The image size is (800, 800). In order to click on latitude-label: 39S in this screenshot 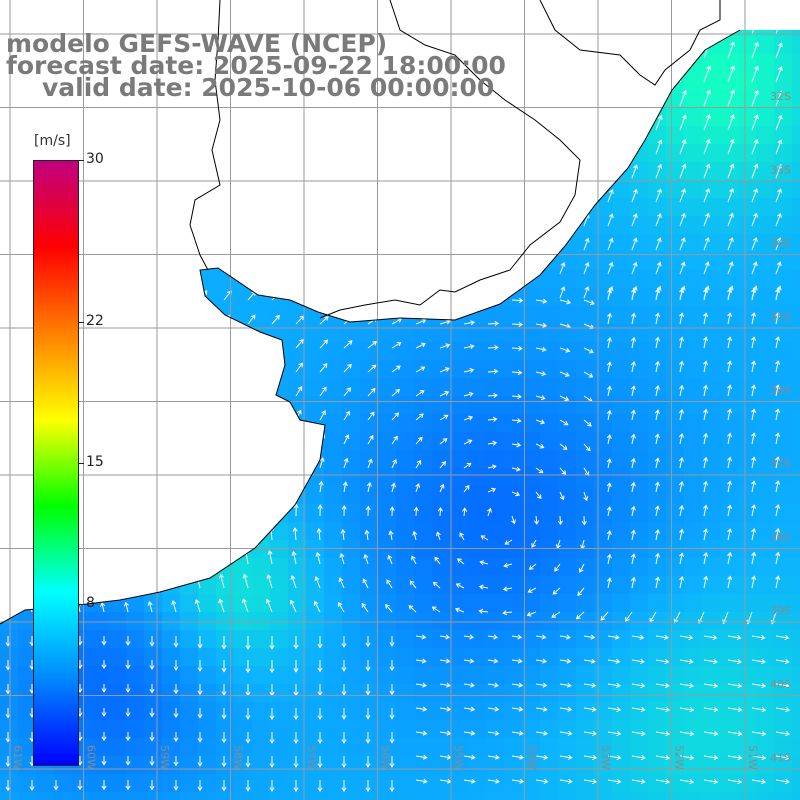, I will do `click(780, 611)`.